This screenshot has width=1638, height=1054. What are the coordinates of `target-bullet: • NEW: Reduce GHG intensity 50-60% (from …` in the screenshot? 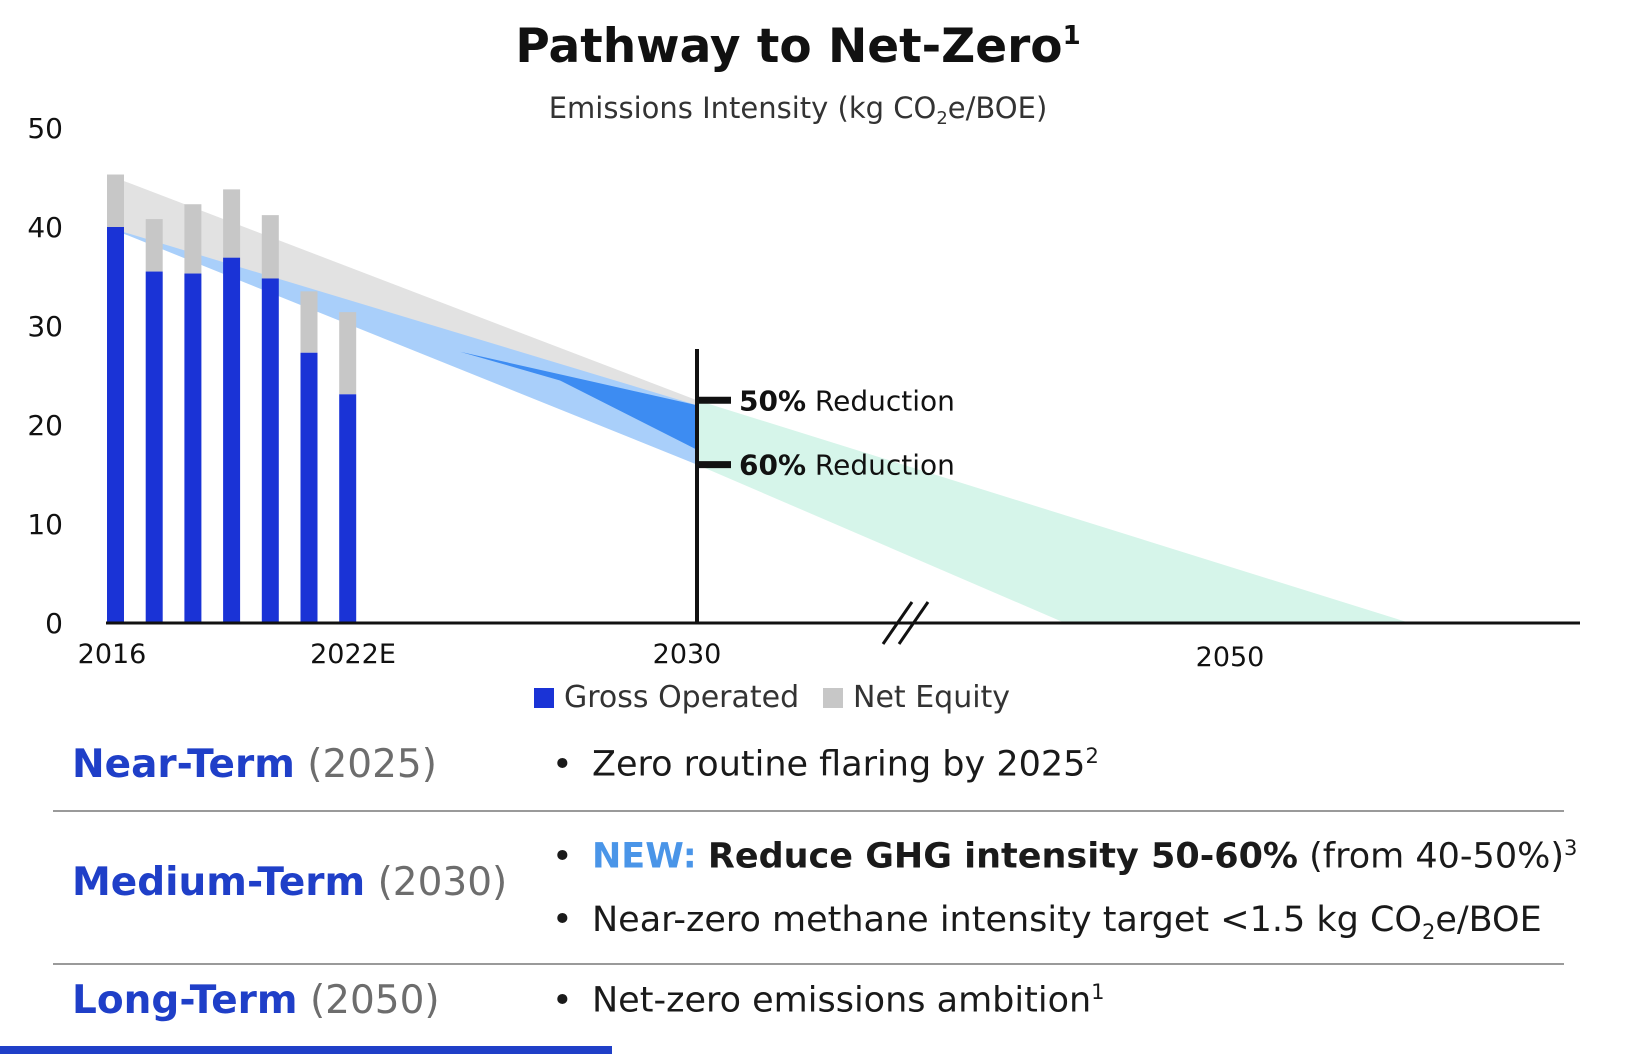 It's located at (1064, 856).